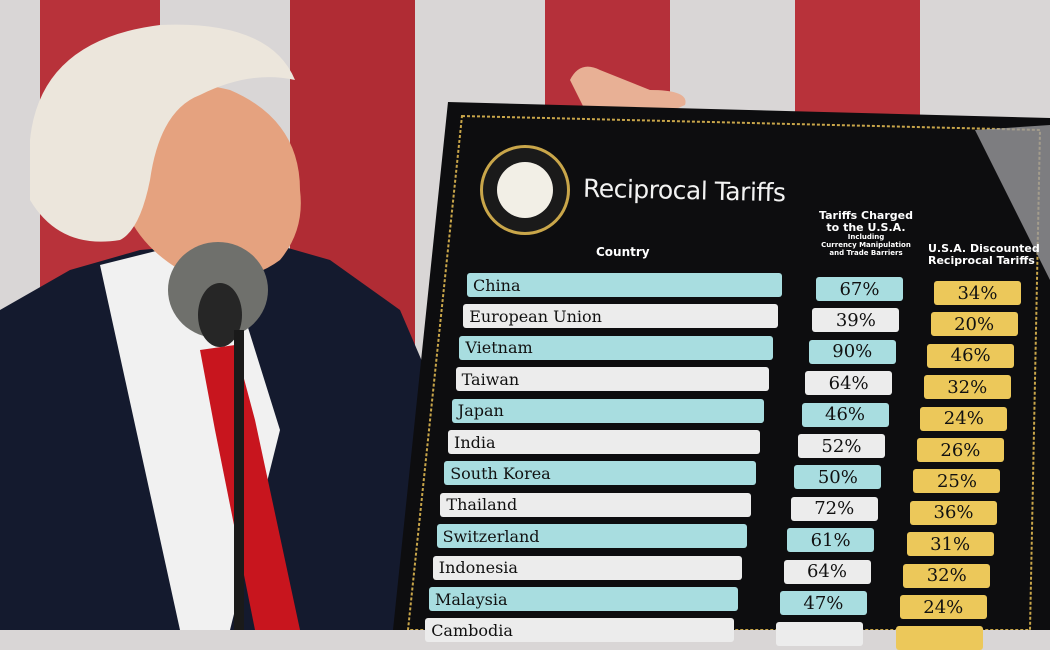 The width and height of the screenshot is (1050, 650). Describe the element at coordinates (583, 599) in the screenshot. I see `country-cell: Malaysia` at that location.